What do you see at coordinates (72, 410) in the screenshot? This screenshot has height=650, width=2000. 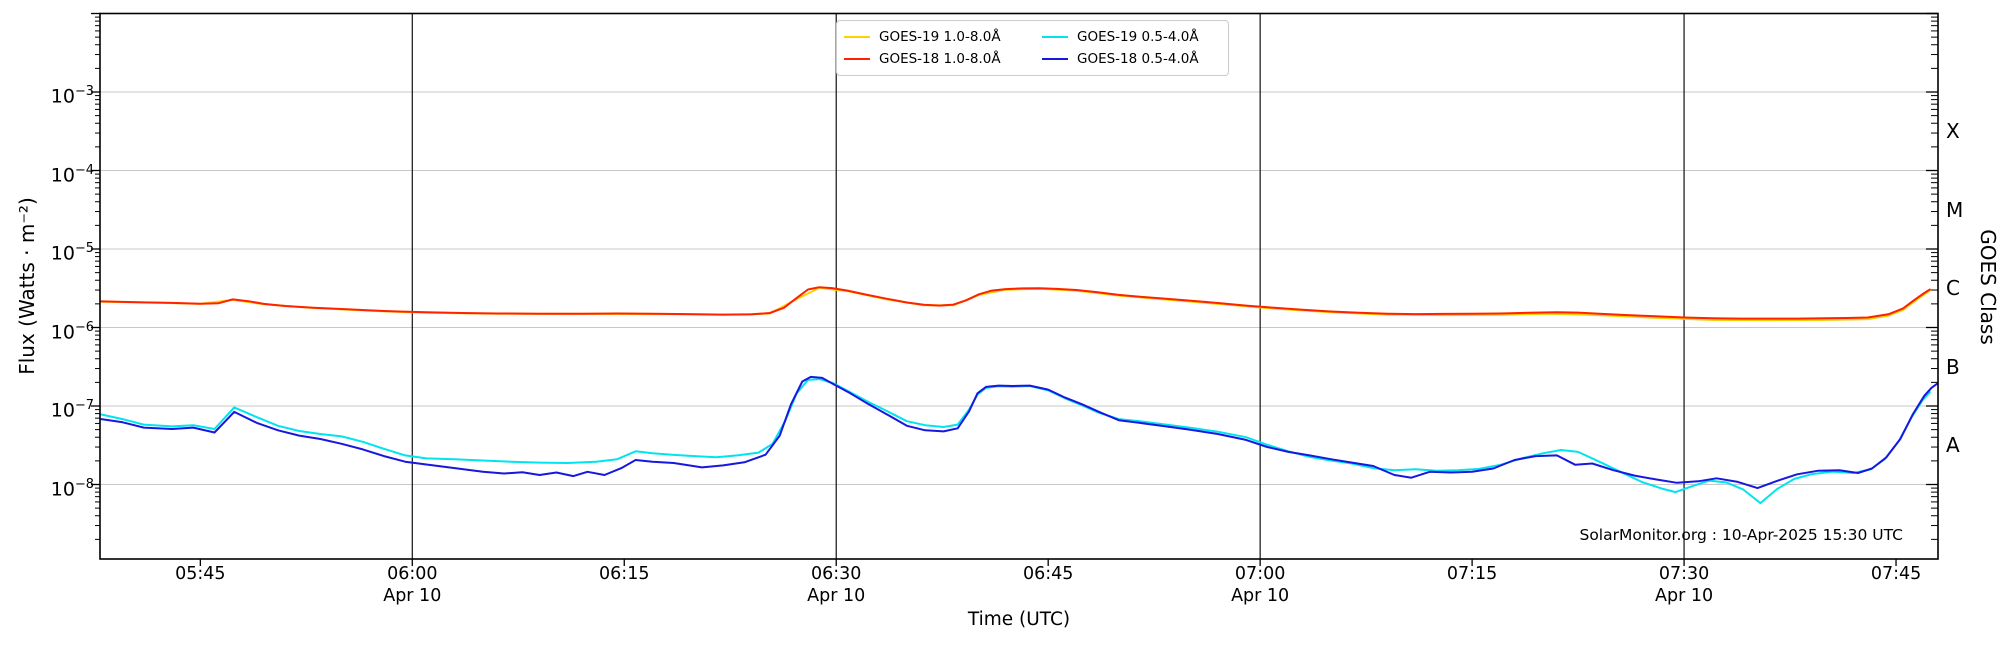 I see `y-tick-label: 10⁻⁷` at bounding box center [72, 410].